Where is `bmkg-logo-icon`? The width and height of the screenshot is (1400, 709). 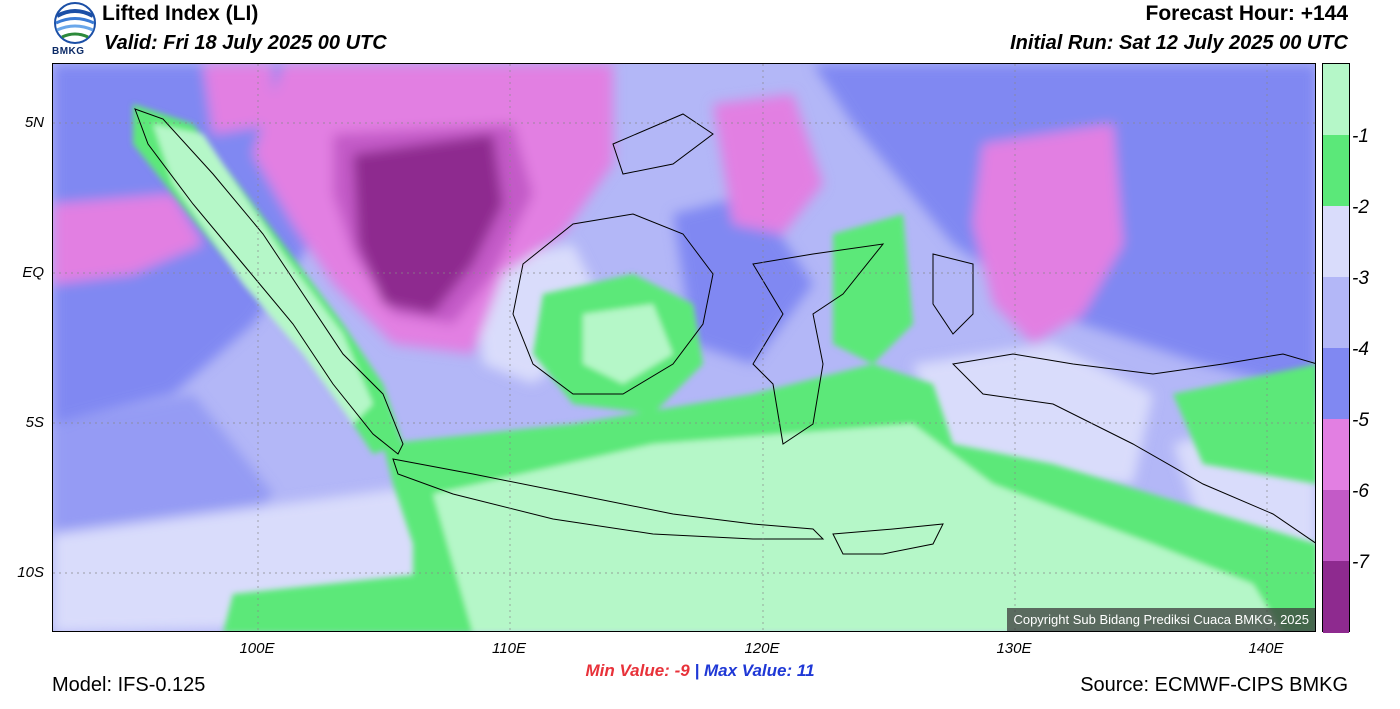
bmkg-logo-icon is located at coordinates (75, 23).